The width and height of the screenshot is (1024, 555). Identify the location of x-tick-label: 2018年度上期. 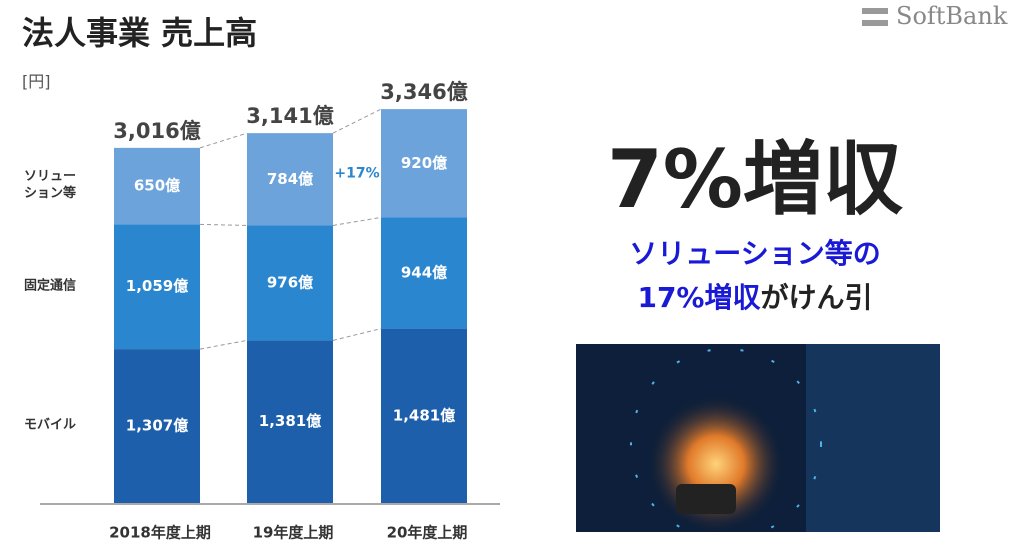
(160, 533).